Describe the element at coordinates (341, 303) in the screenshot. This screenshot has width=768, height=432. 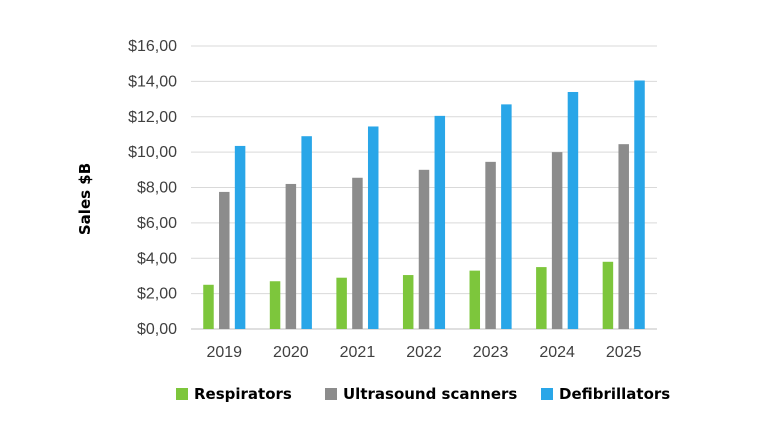
I see `bar-respirators-2021` at that location.